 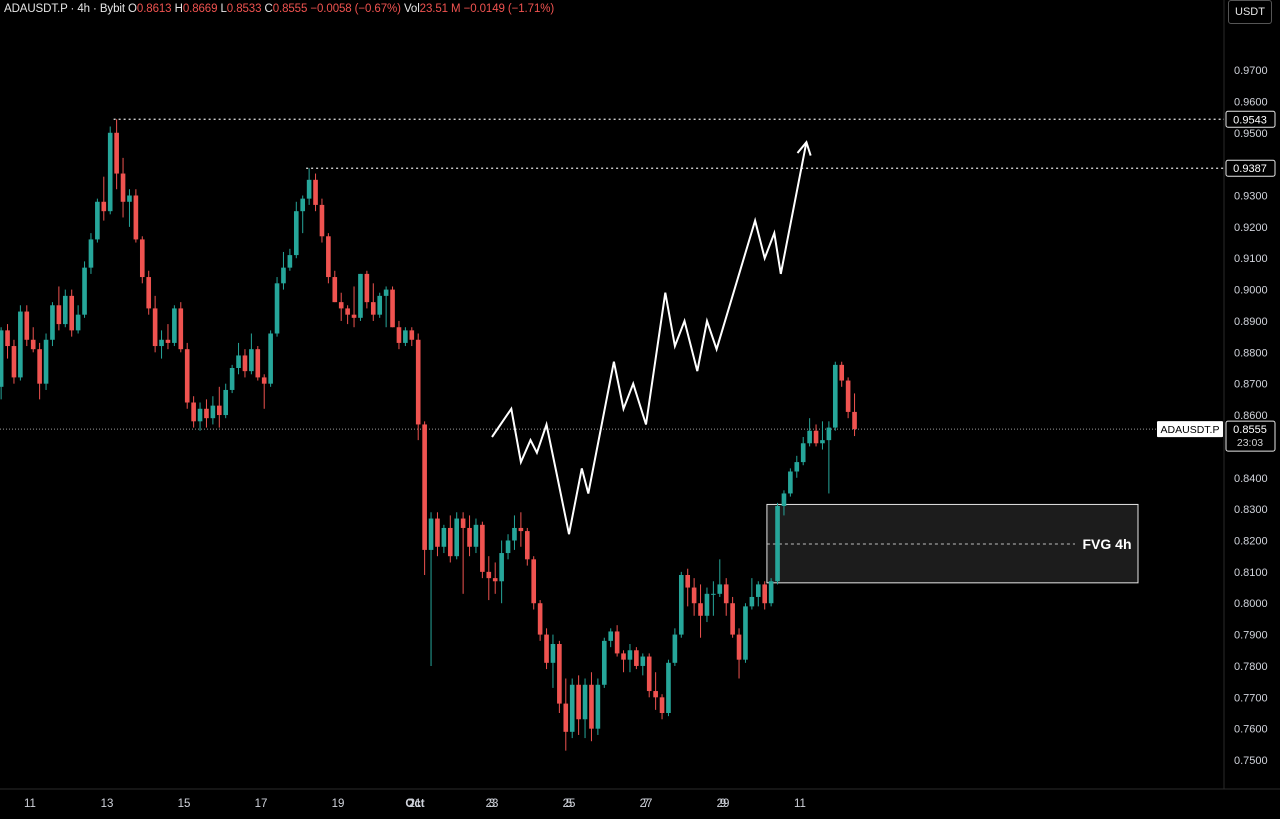 What do you see at coordinates (1251, 573) in the screenshot?
I see `y-tick-label: 0.8100` at bounding box center [1251, 573].